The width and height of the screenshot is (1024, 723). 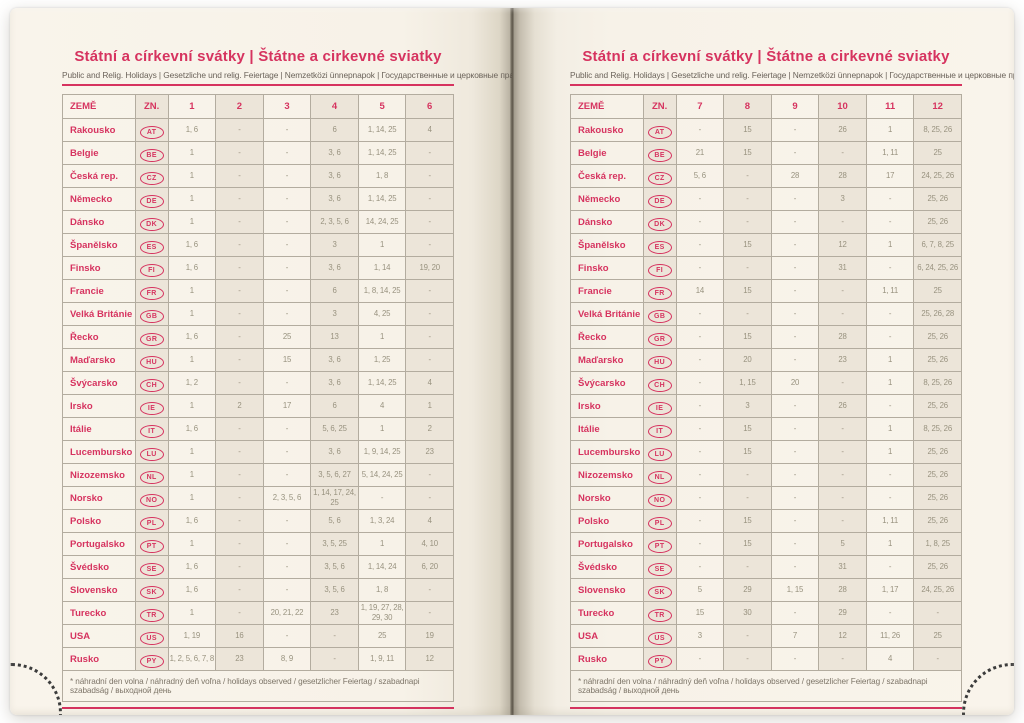 What do you see at coordinates (239, 106) in the screenshot?
I see `column-header: 2` at bounding box center [239, 106].